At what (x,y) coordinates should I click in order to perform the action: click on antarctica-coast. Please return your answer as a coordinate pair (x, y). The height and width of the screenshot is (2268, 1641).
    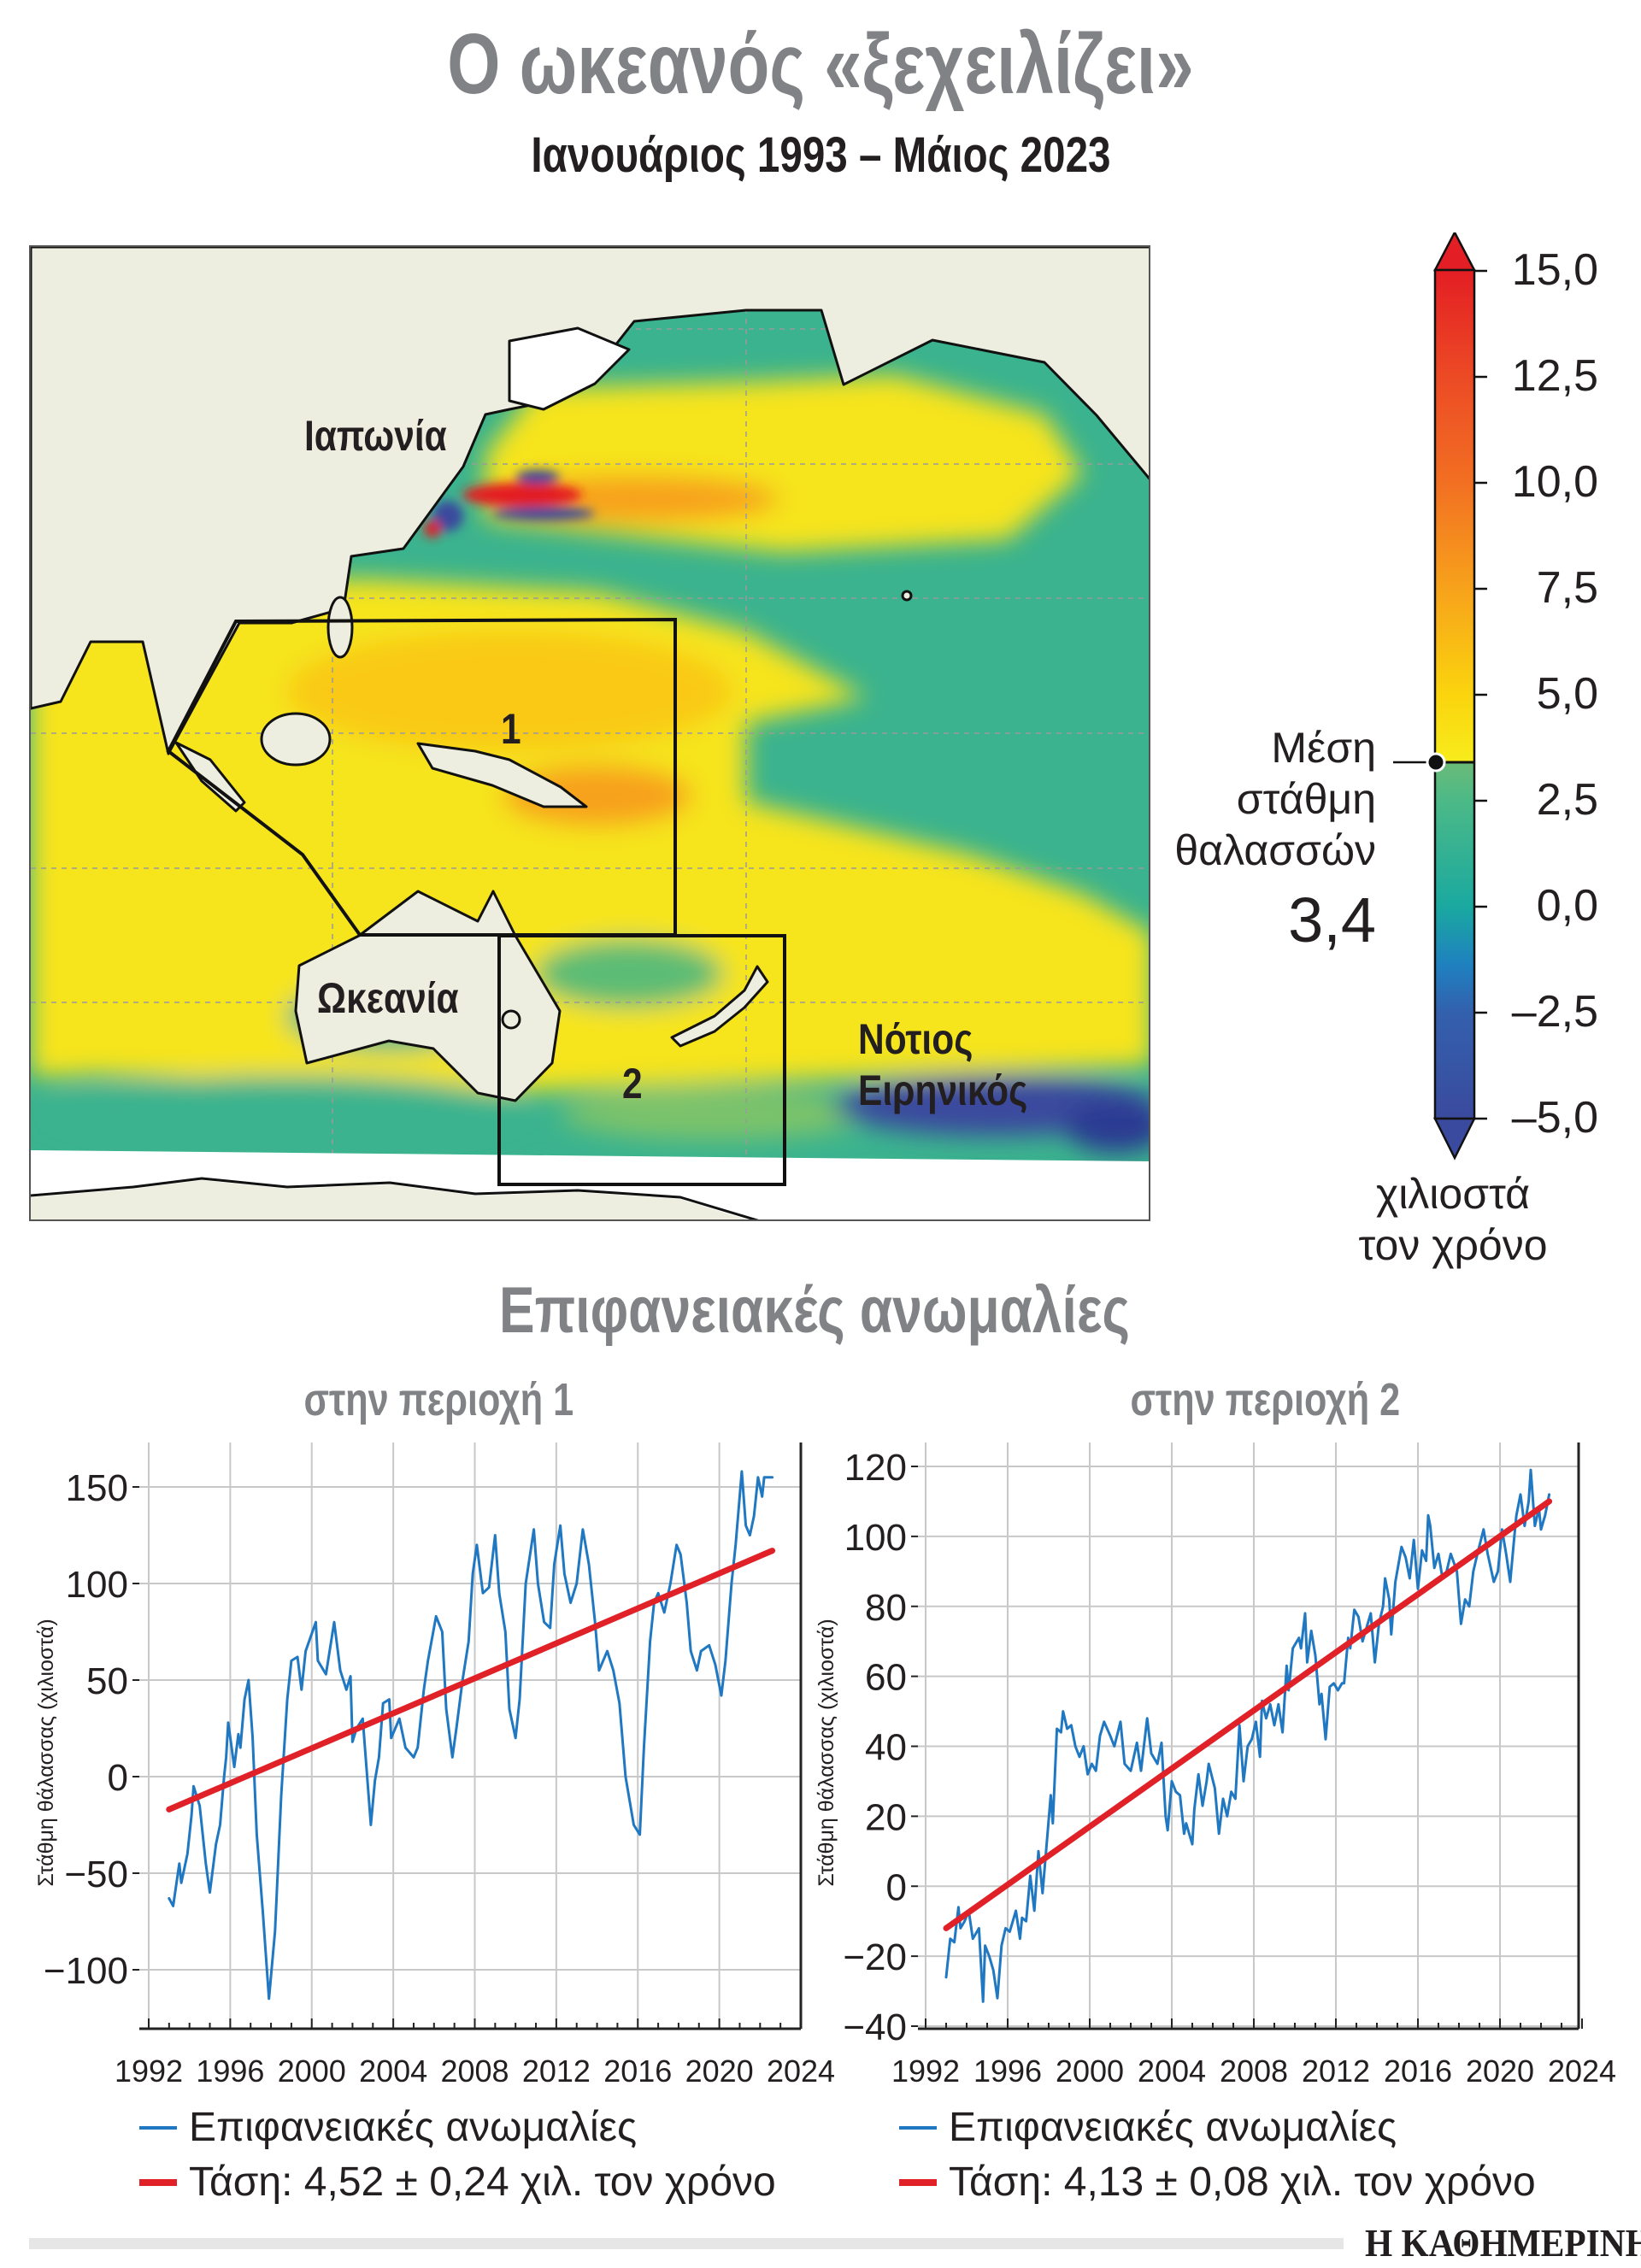
    Looking at the image, I should click on (395, 1198).